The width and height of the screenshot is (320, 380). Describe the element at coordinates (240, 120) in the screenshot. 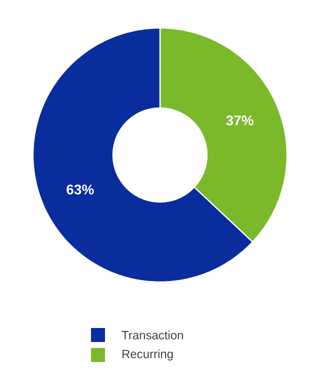

I see `data-label: 37%` at that location.